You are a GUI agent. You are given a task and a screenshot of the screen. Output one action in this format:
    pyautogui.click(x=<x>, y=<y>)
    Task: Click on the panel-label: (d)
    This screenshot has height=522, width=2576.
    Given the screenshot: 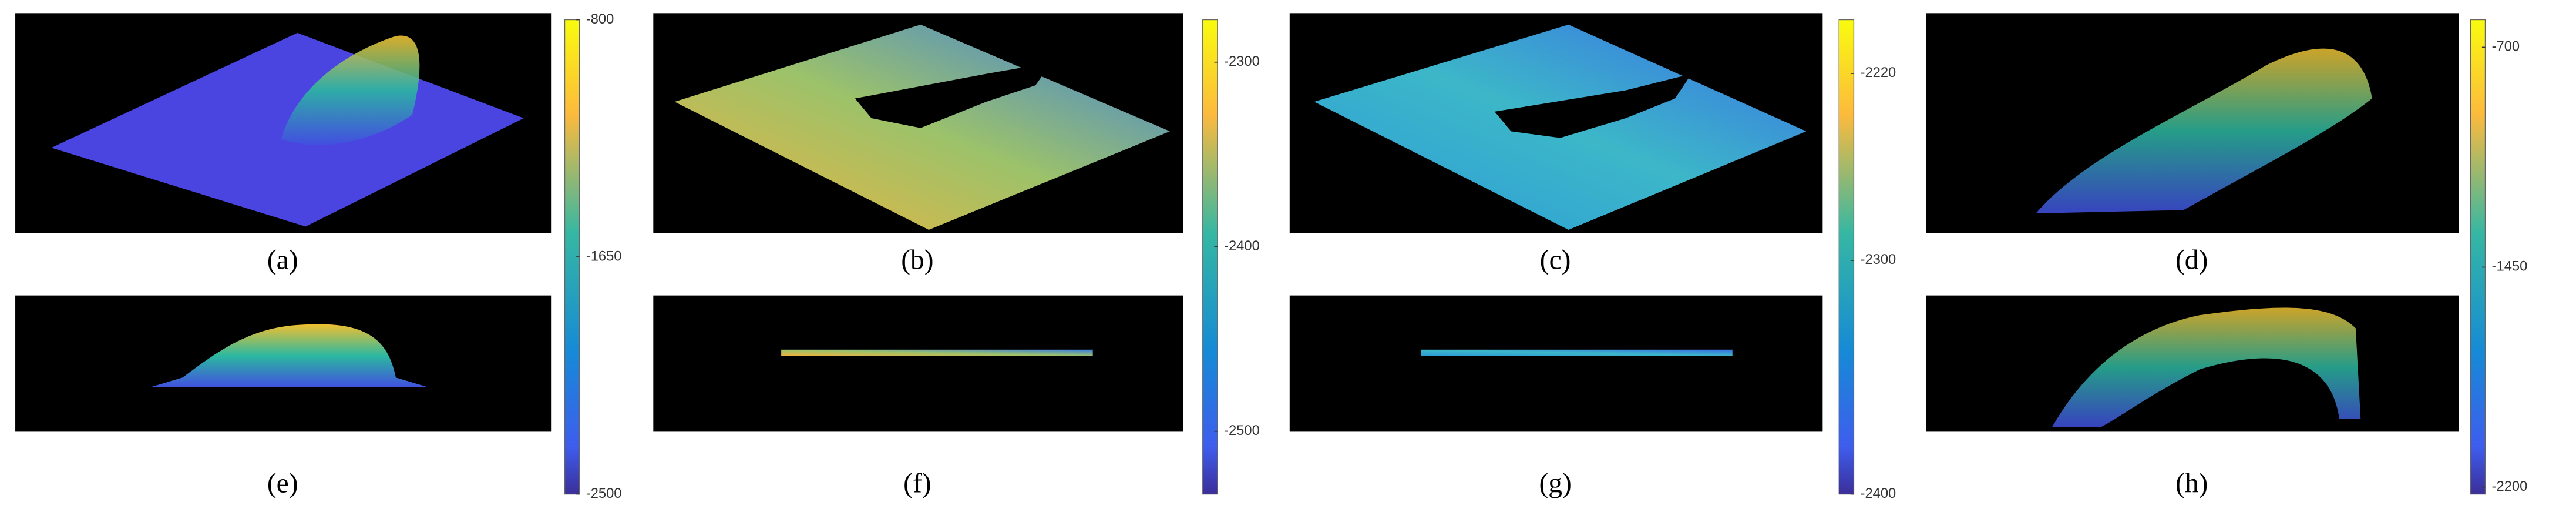 What is the action you would take?
    pyautogui.click(x=2191, y=260)
    